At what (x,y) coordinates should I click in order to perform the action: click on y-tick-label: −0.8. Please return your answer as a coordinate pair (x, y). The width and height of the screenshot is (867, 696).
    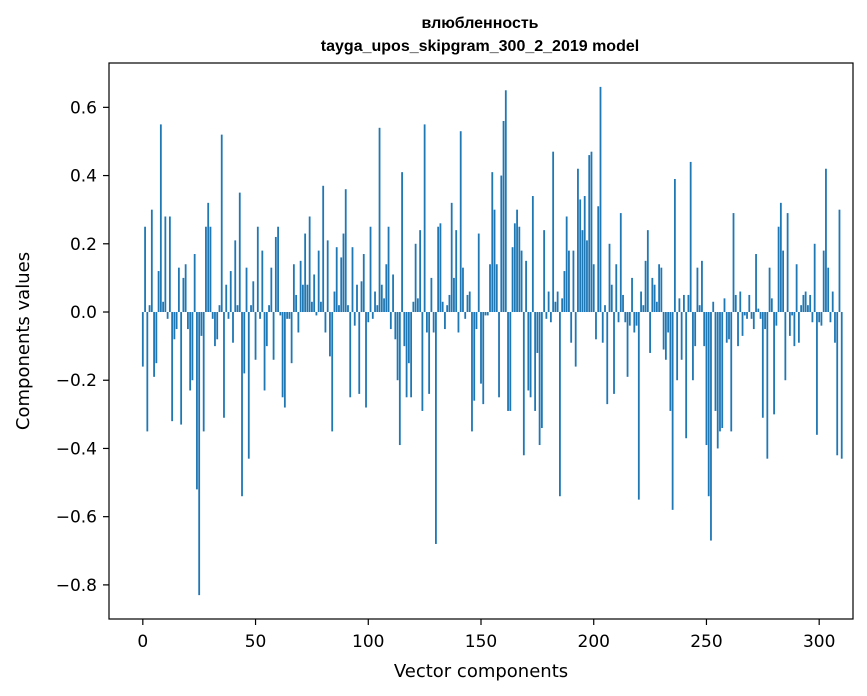
    Looking at the image, I should click on (76, 586).